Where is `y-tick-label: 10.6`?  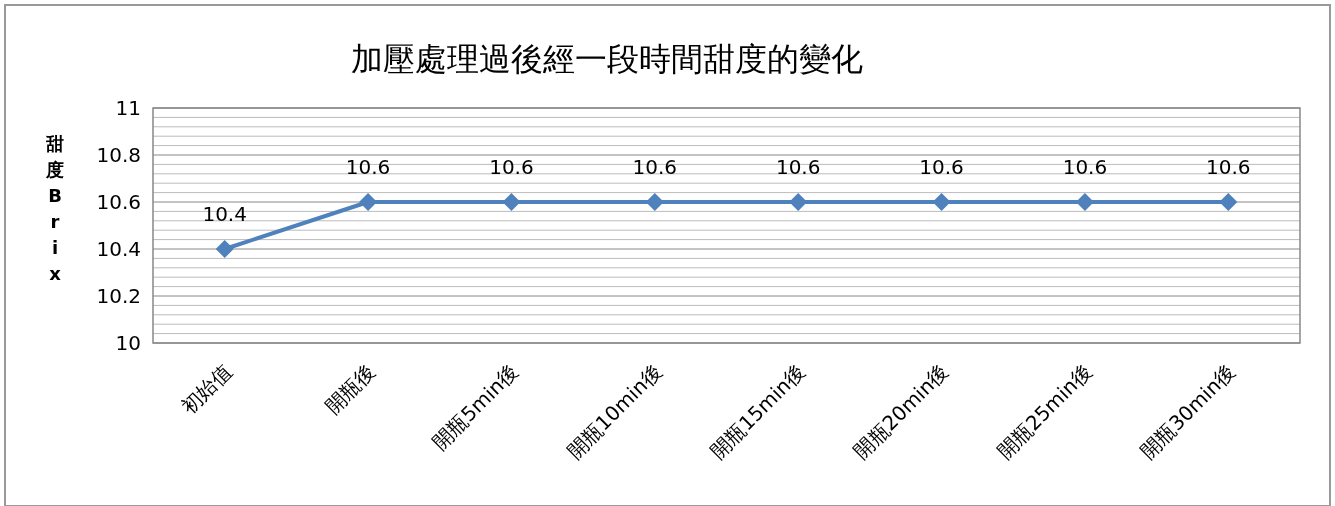 y-tick-label: 10.6 is located at coordinates (118, 202).